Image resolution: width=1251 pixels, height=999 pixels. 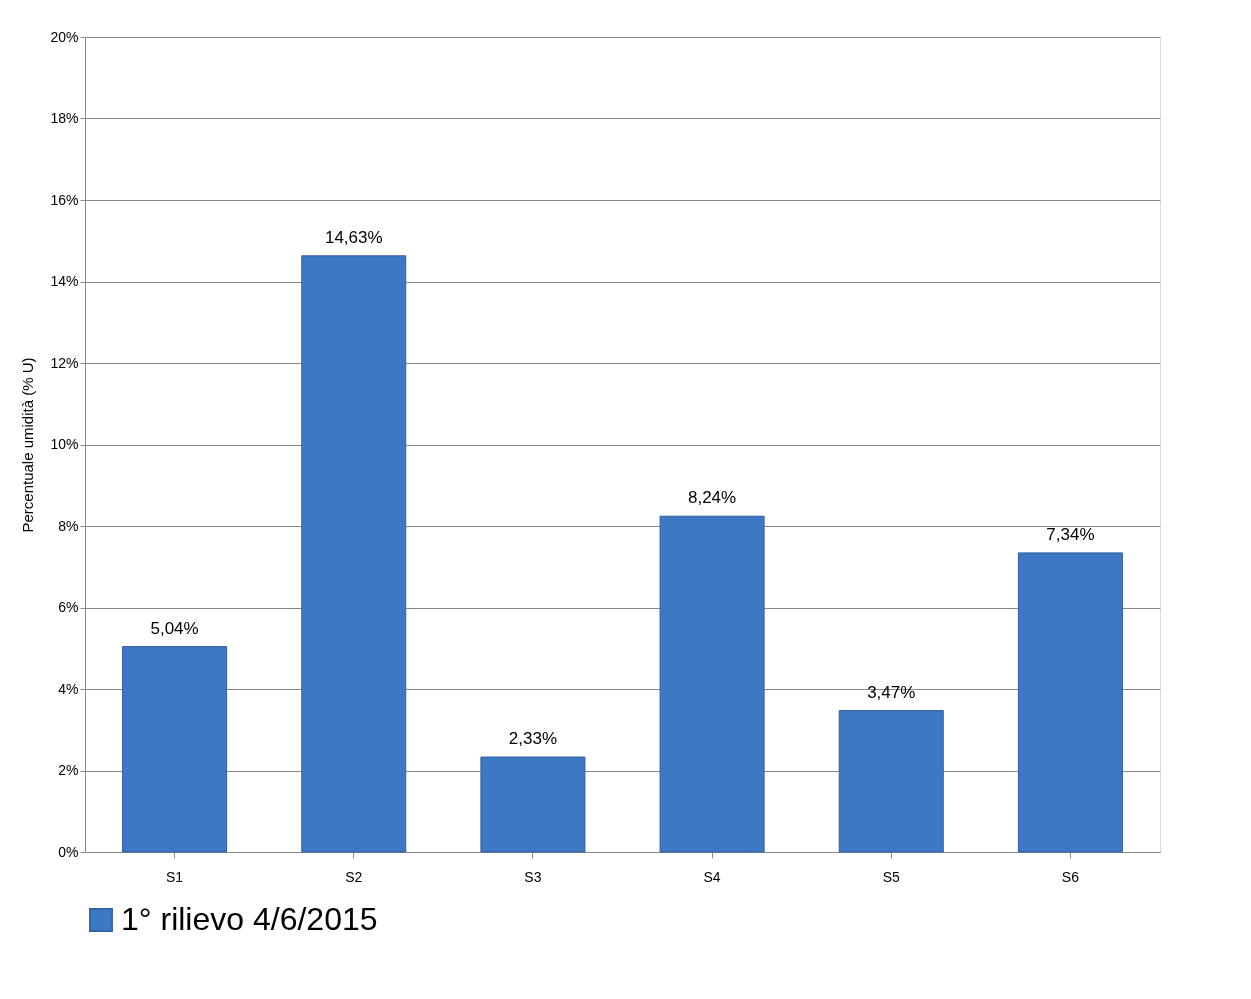 I want to click on data-label: 3,47%, so click(x=891, y=692).